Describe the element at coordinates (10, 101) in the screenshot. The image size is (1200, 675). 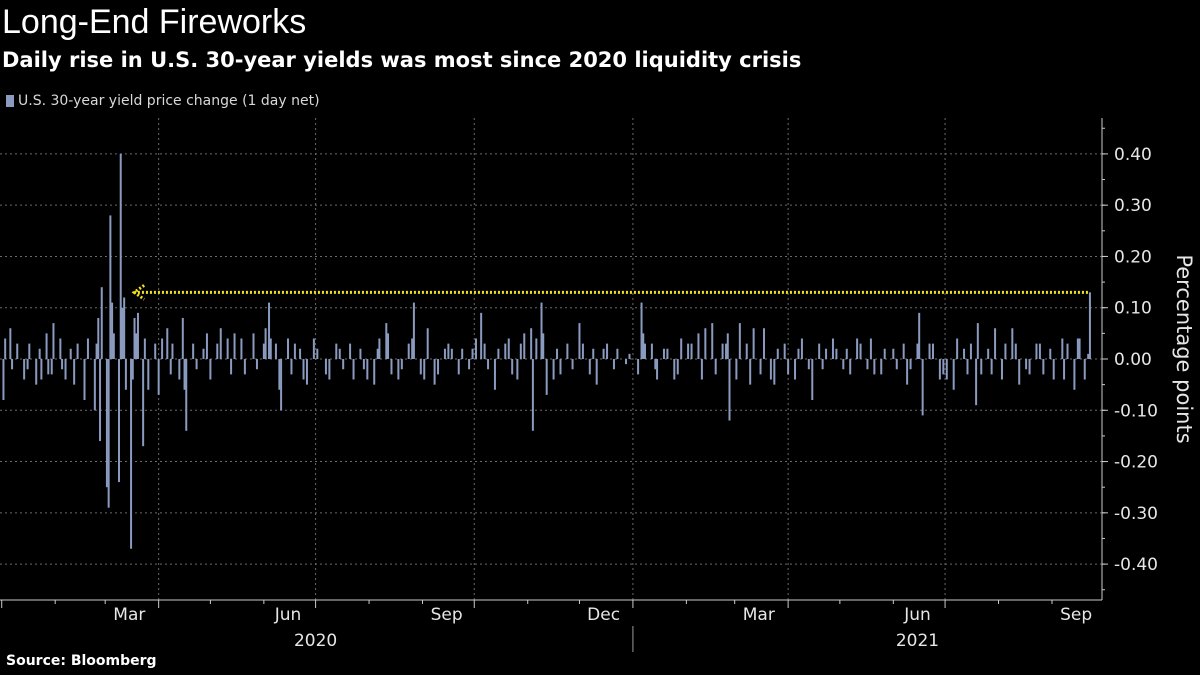
I see `legend-swatch` at that location.